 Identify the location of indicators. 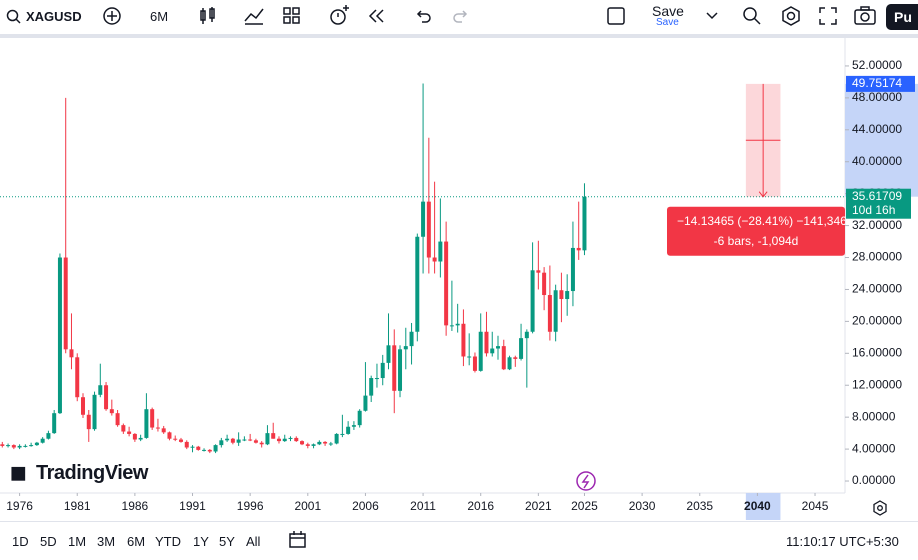
(254, 16).